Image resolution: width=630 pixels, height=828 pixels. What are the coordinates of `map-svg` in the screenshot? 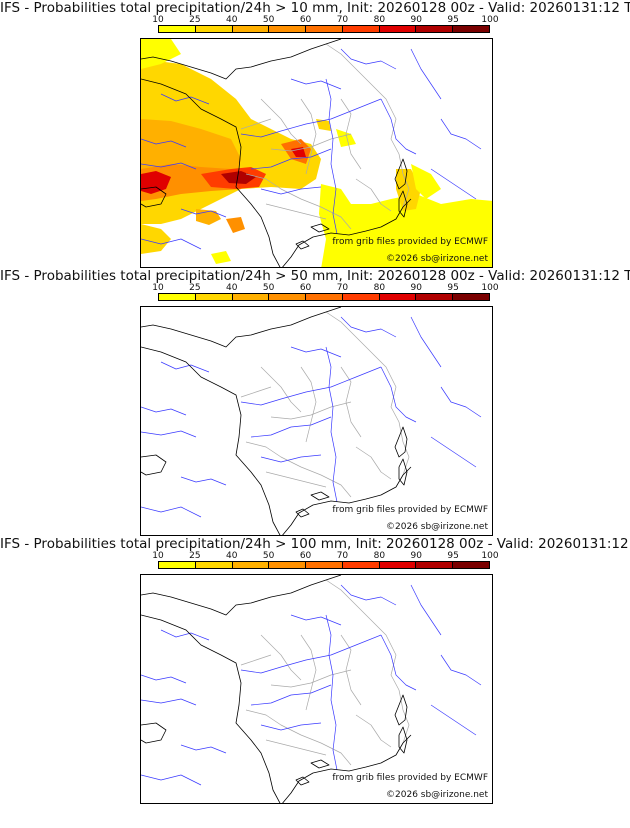 It's located at (311, 689).